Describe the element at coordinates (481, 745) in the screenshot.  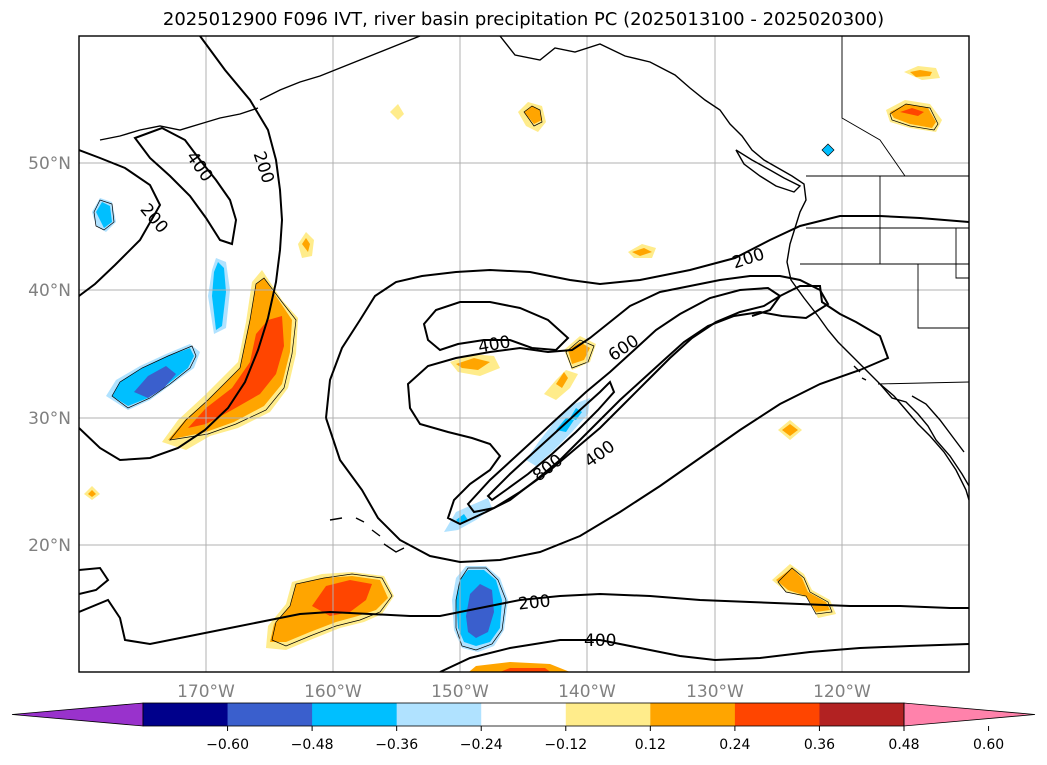
I see `colorbar-tick-label: −0.24` at that location.